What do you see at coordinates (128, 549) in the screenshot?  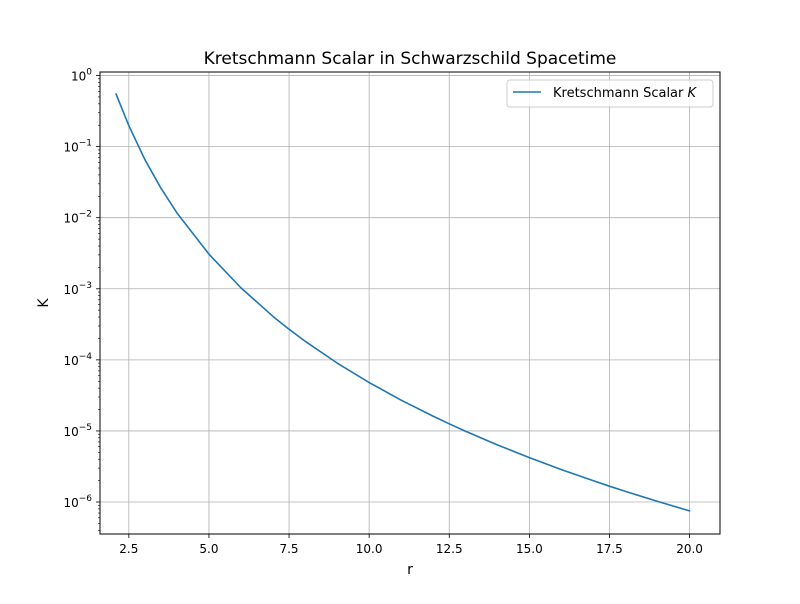 I see `x-tick-label: 2.5` at bounding box center [128, 549].